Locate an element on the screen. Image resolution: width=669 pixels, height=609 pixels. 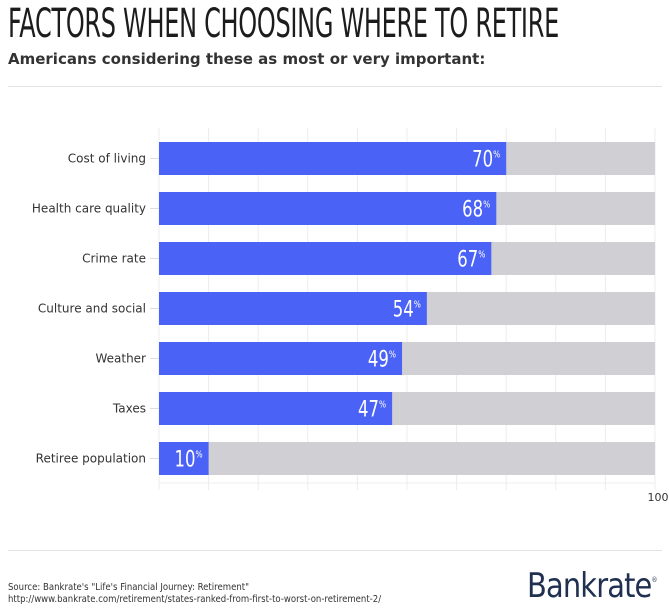
category-label: Cost of living is located at coordinates (107, 159).